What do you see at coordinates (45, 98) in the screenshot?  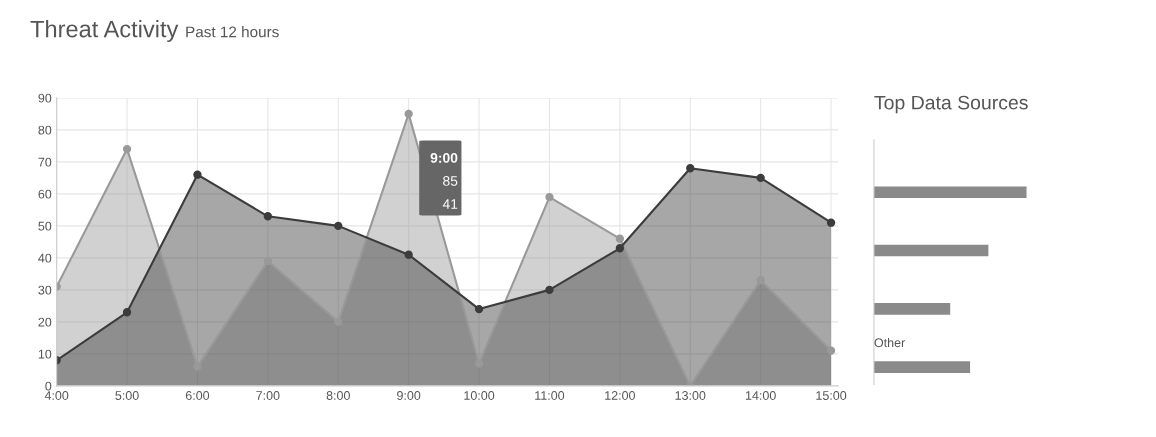 I see `y-tick-label: 90` at bounding box center [45, 98].